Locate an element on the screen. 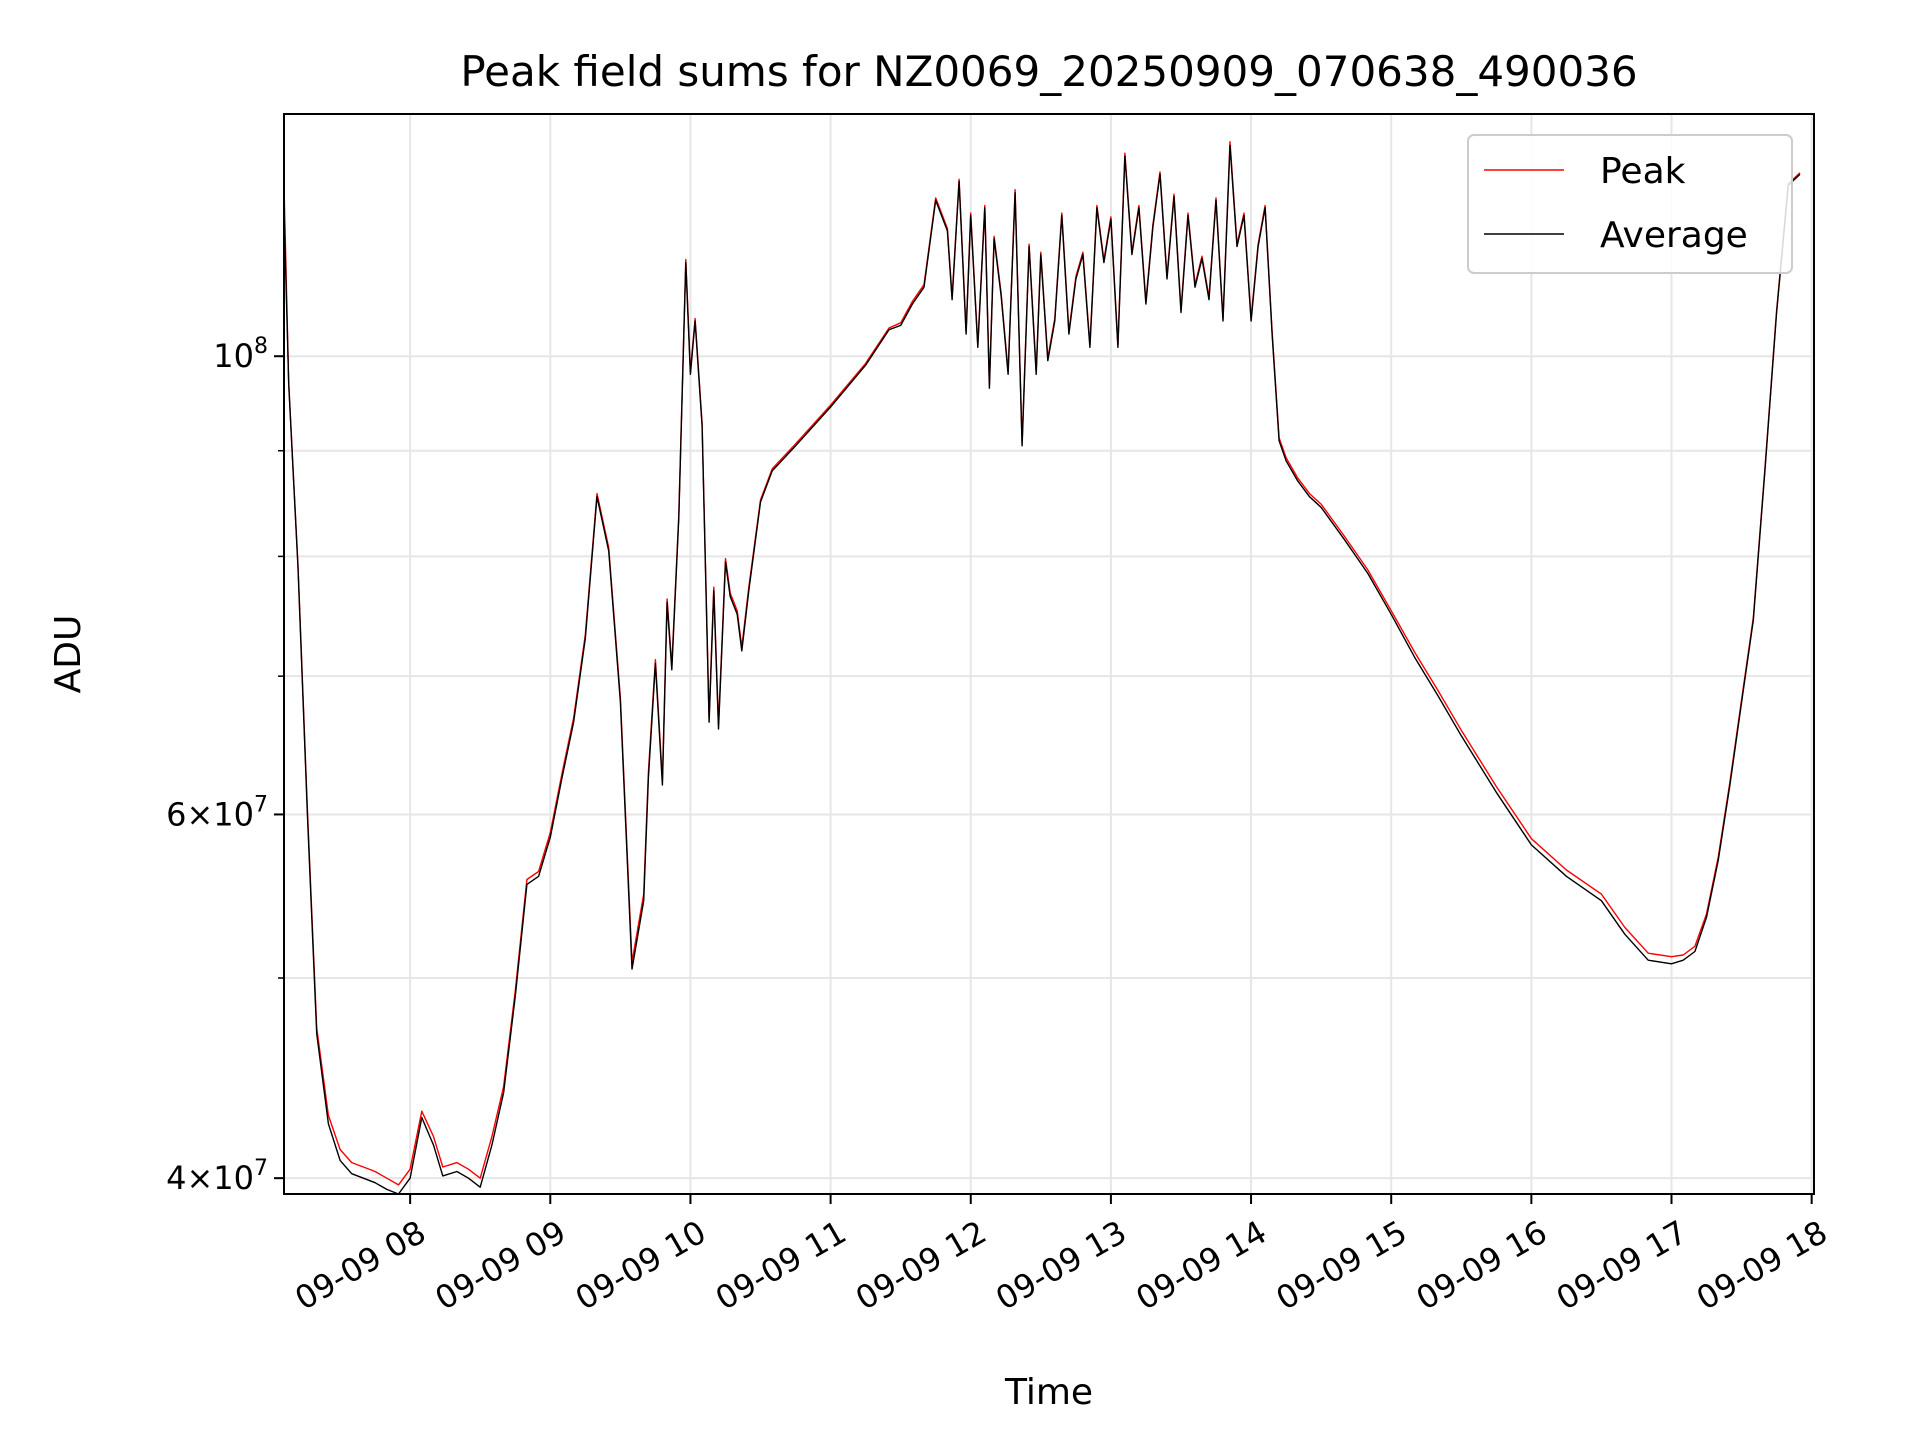 Image resolution: width=1920 pixels, height=1440 pixels. legend-label-average: Average is located at coordinates (1674, 235).